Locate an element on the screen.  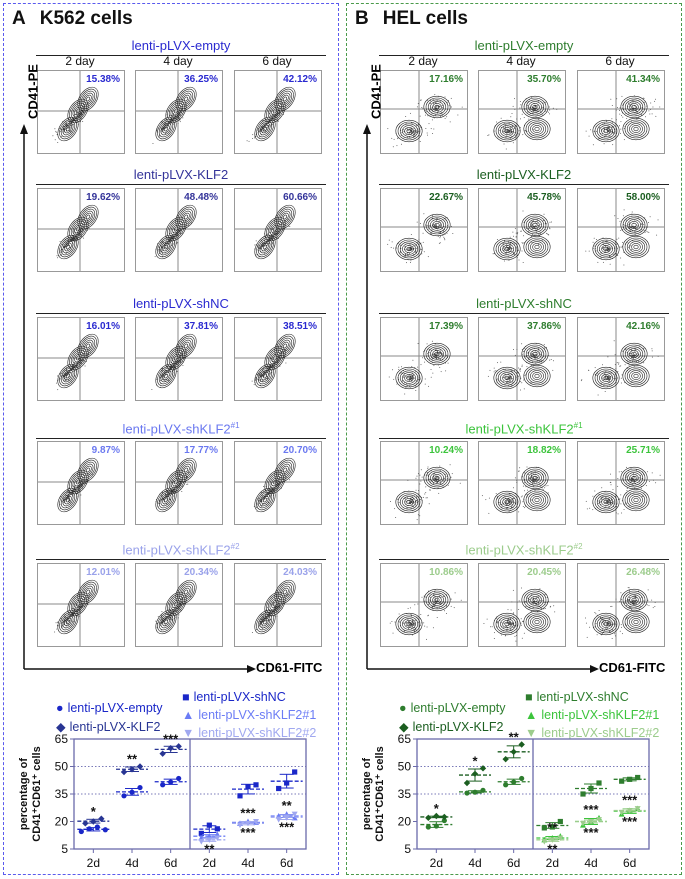
group-title: lenti-pLVX-KLF2 is located at coordinates (181, 174).